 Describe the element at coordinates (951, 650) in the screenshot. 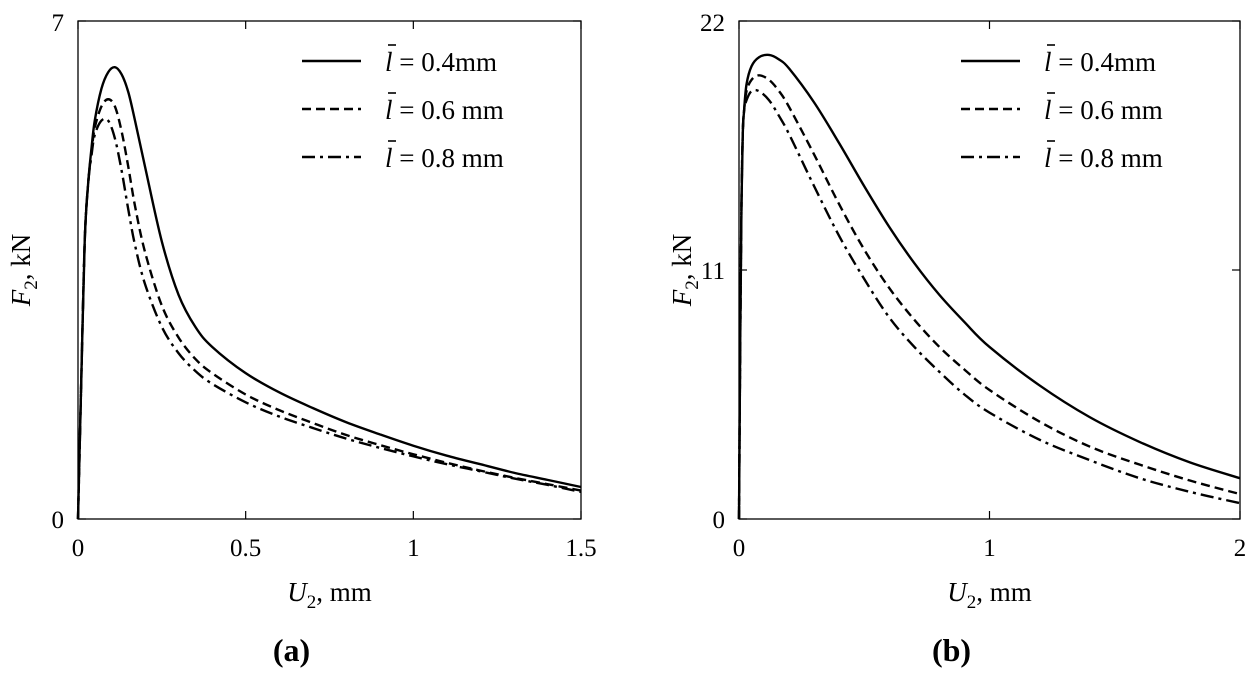

I see `panel-label: (b)` at that location.